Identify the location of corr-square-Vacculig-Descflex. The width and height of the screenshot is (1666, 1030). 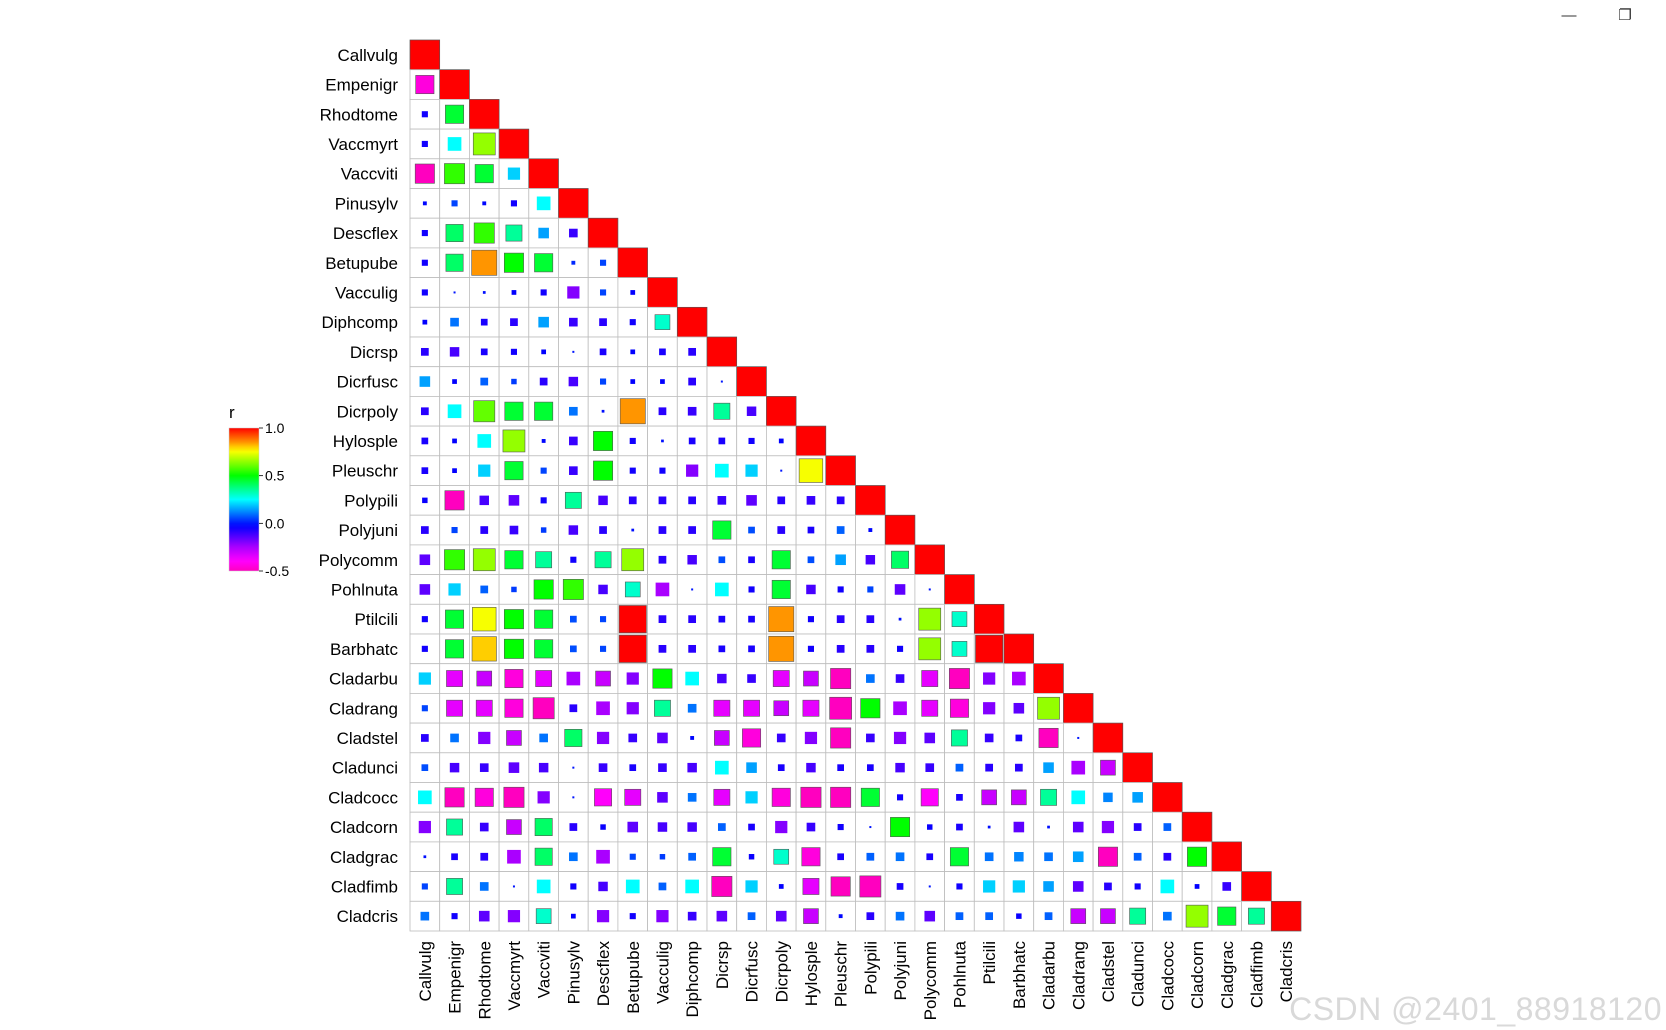
(603, 292).